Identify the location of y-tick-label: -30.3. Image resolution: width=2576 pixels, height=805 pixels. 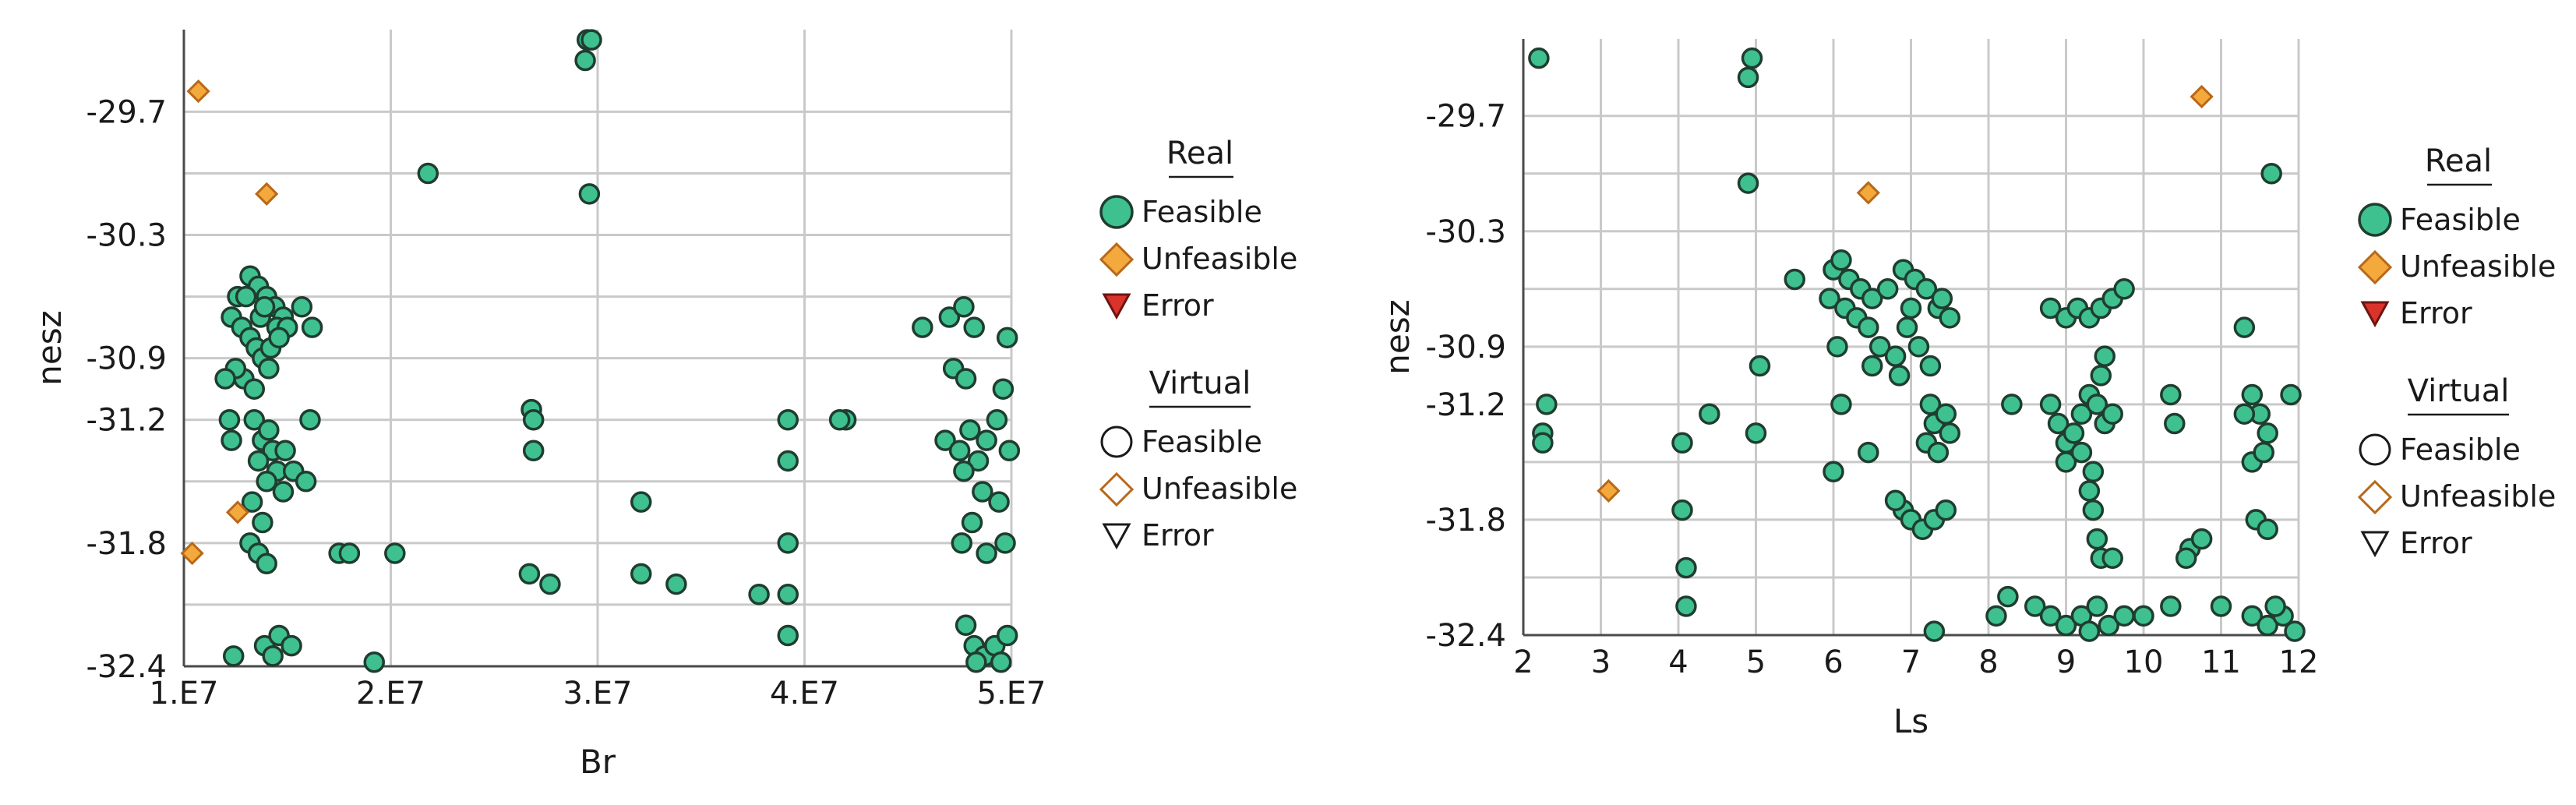
(1466, 232).